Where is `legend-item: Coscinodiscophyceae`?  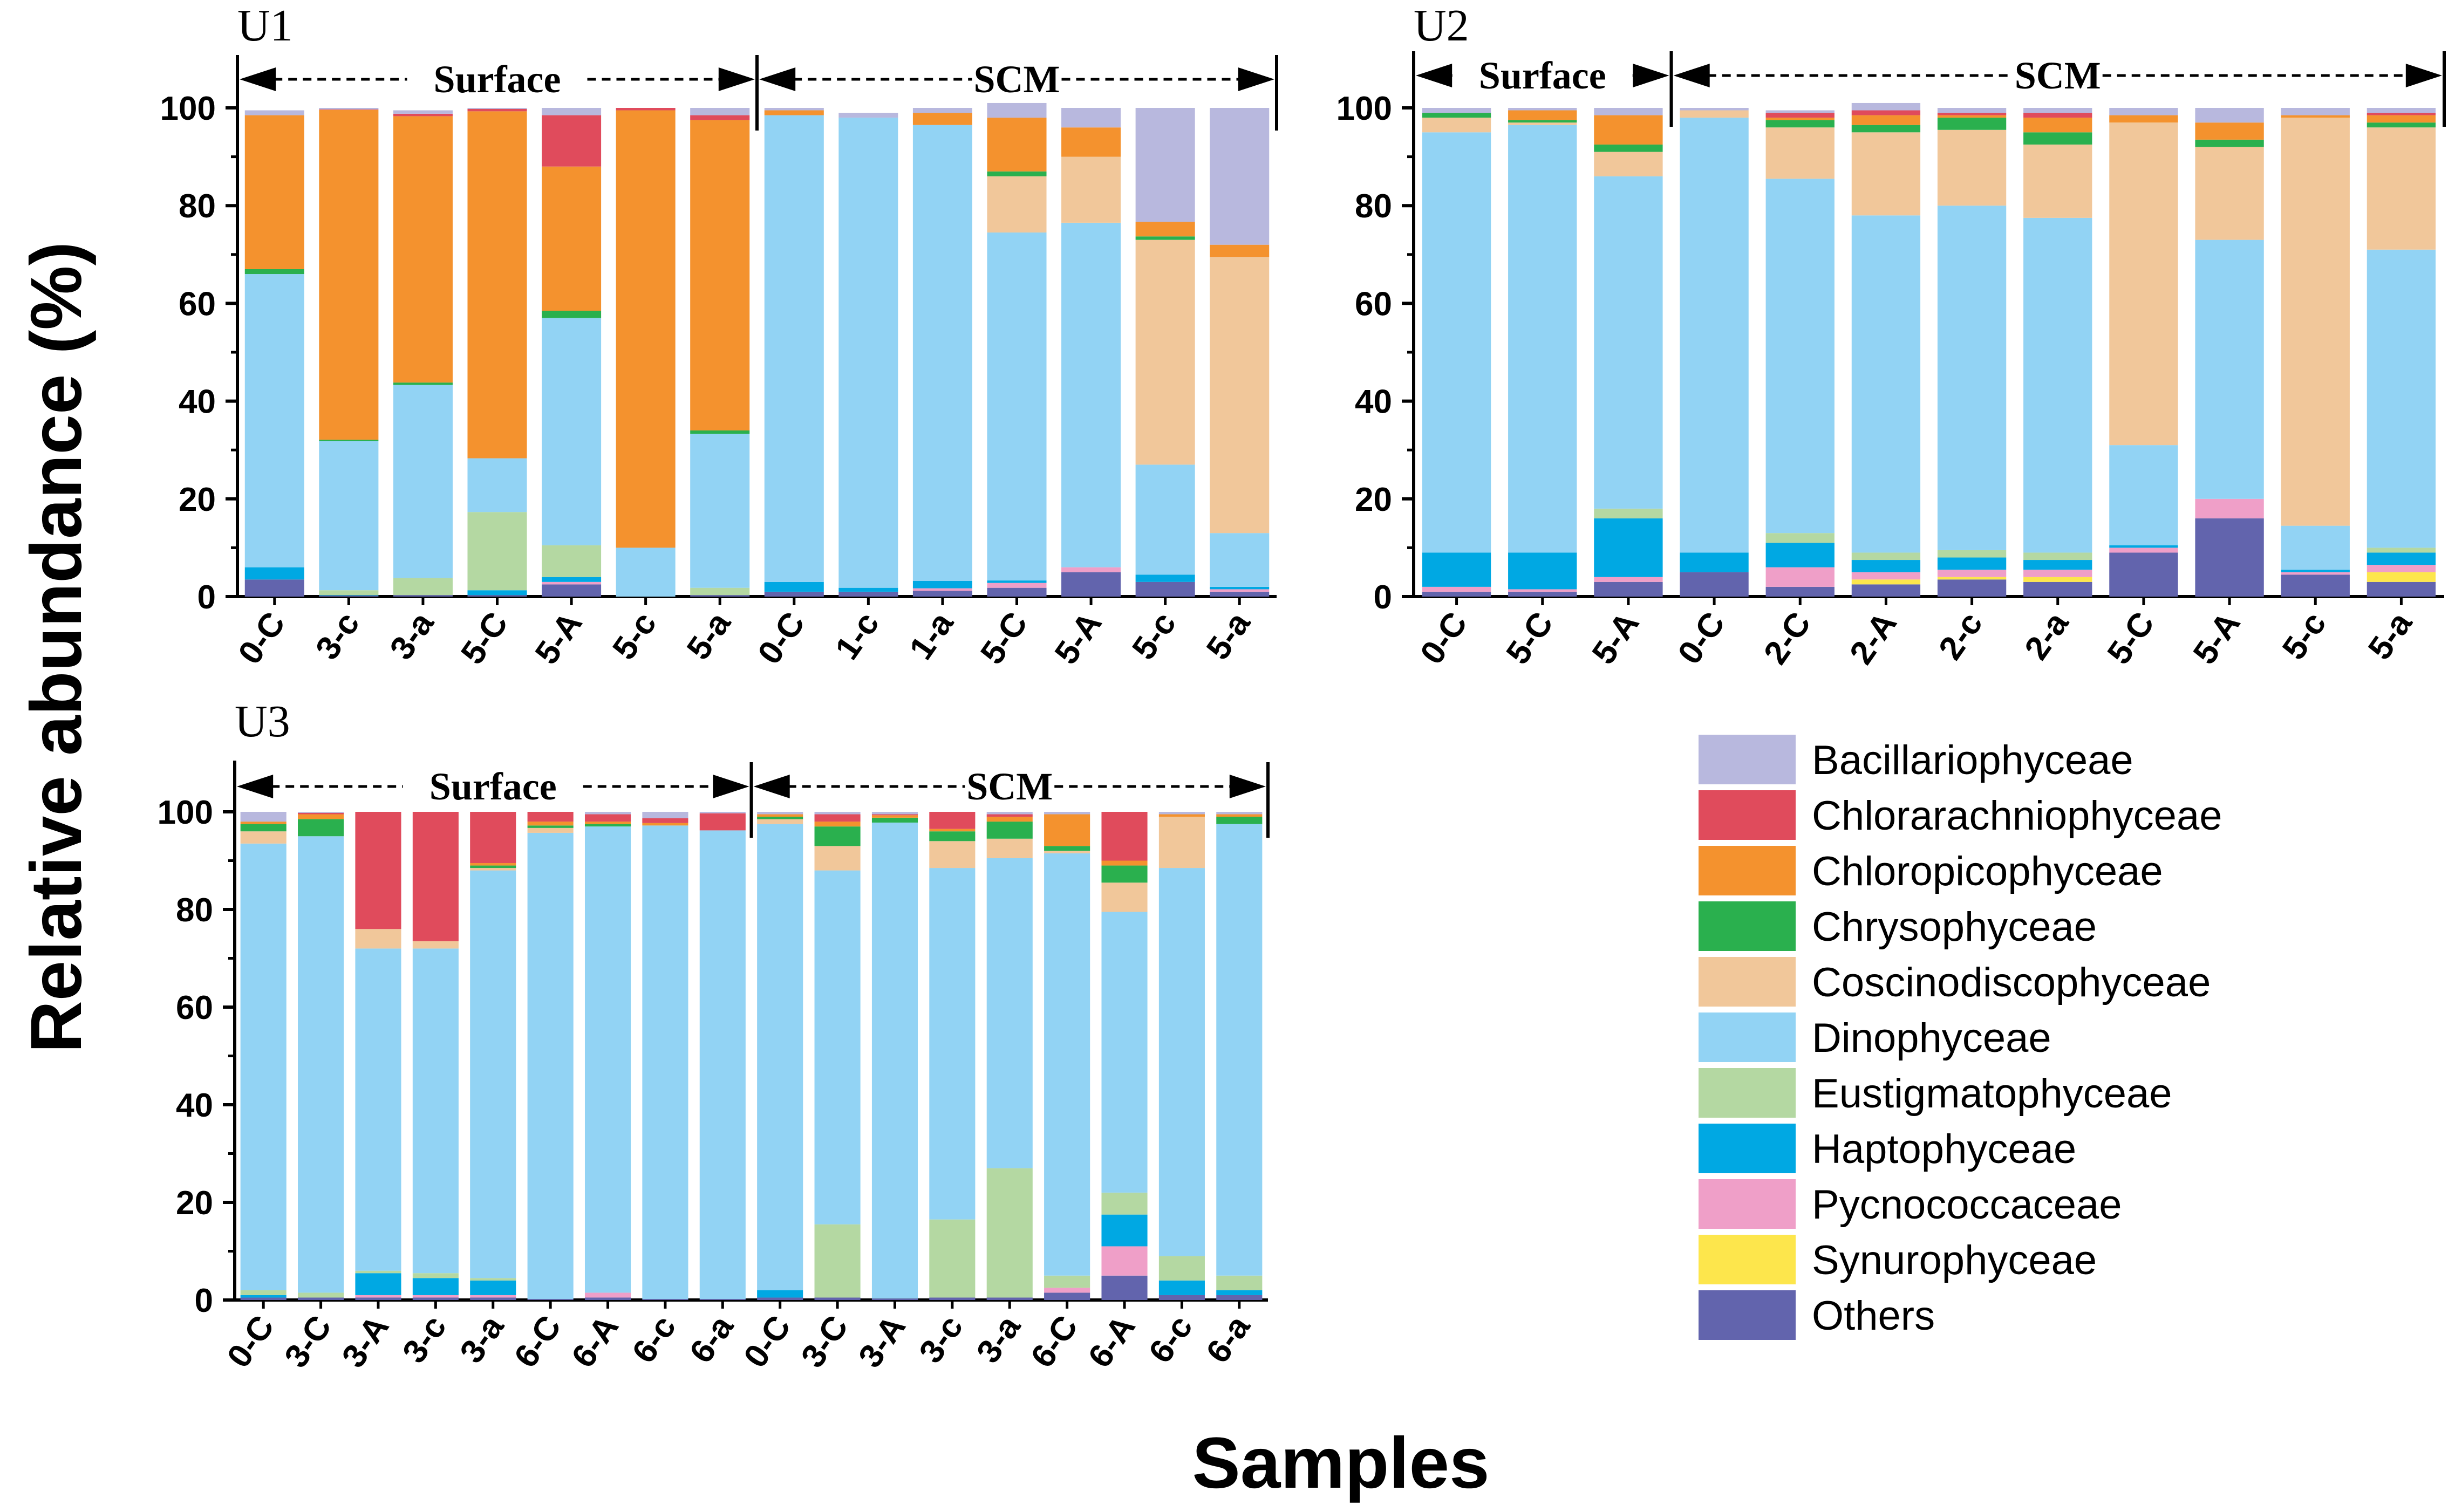
legend-item: Coscinodiscophyceae is located at coordinates (1955, 982).